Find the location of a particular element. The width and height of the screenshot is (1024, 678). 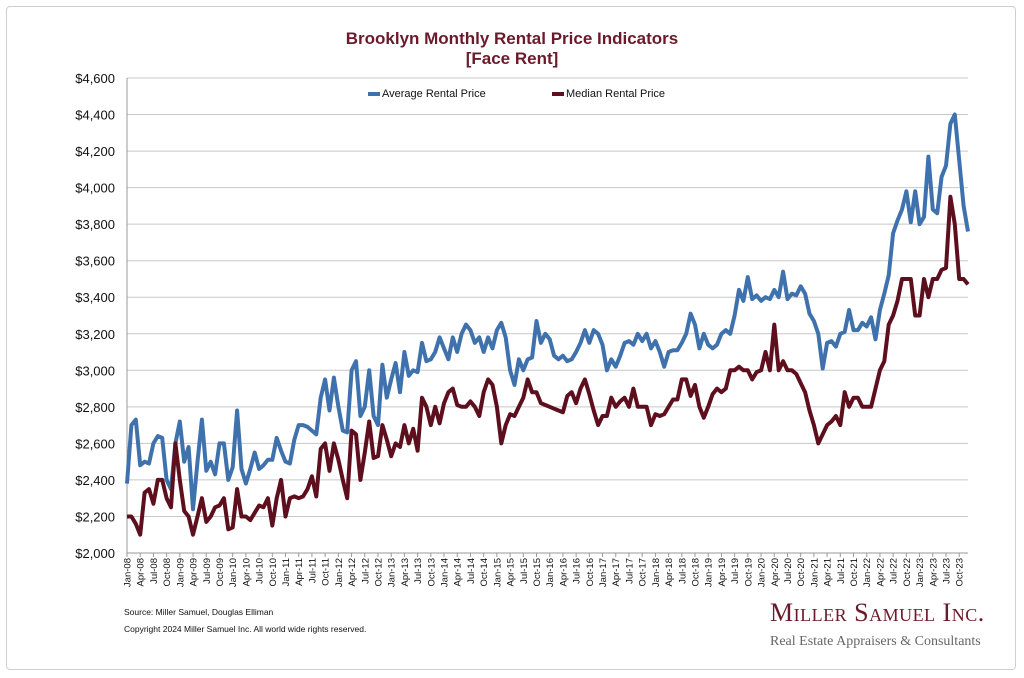

y-tick-label: $4,200 is located at coordinates (95, 151).